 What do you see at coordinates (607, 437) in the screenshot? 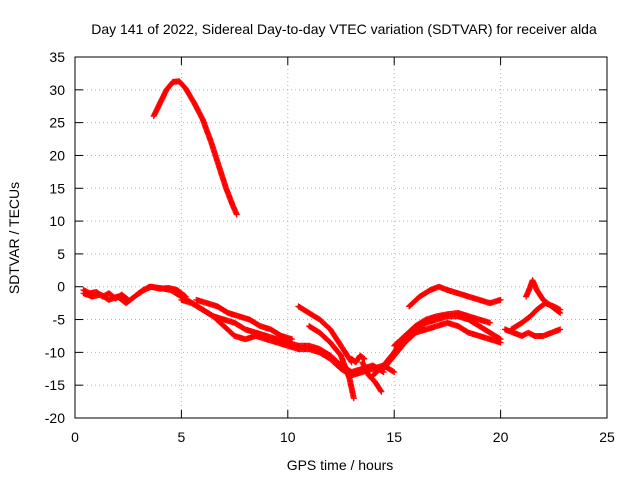
I see `x-tick-label: 25` at bounding box center [607, 437].